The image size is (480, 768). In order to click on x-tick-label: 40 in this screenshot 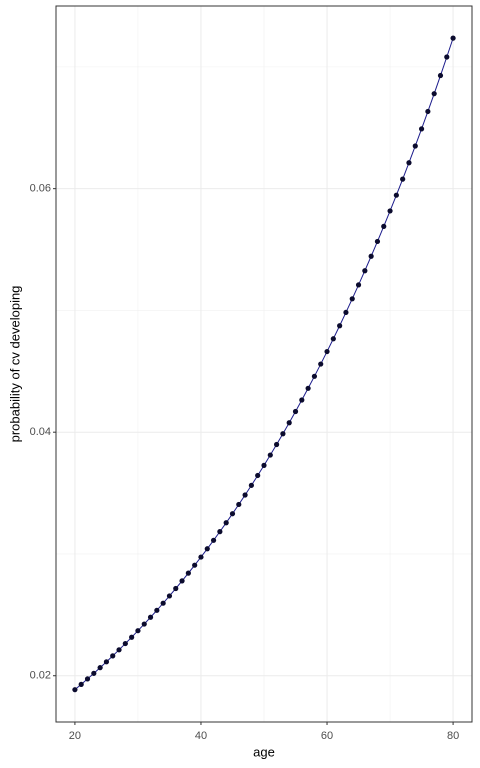, I will do `click(201, 736)`.